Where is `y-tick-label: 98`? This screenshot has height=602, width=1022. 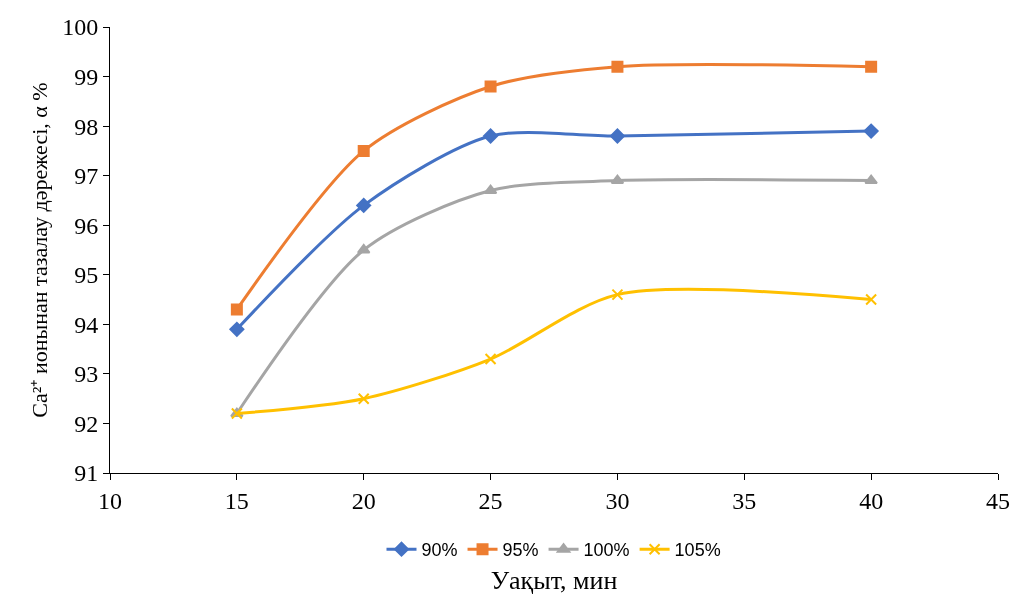 y-tick-label: 98 is located at coordinates (86, 126).